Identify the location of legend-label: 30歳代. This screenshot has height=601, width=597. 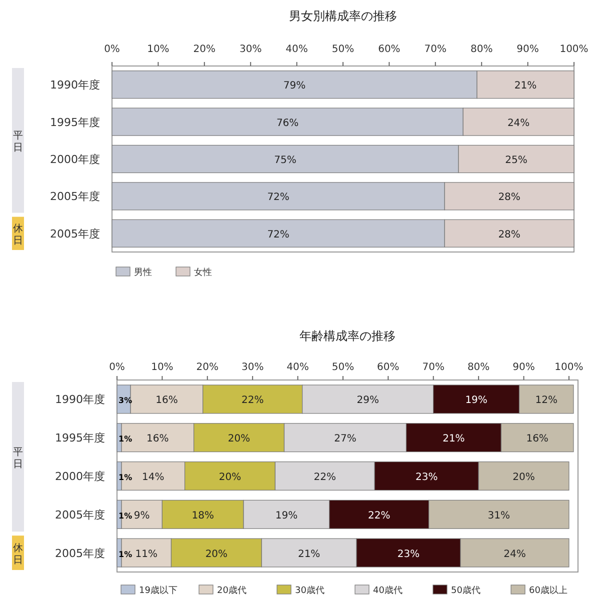
(309, 590).